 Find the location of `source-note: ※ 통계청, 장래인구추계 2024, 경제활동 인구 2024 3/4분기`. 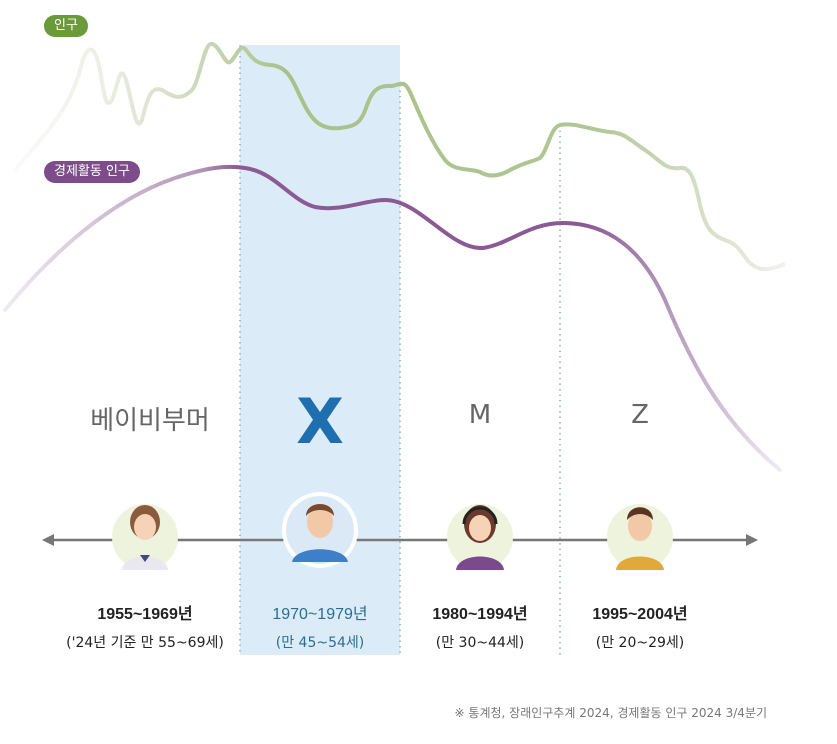

source-note: ※ 통계청, 장래인구추계 2024, 경제활동 인구 2024 3/4분기 is located at coordinates (610, 713).